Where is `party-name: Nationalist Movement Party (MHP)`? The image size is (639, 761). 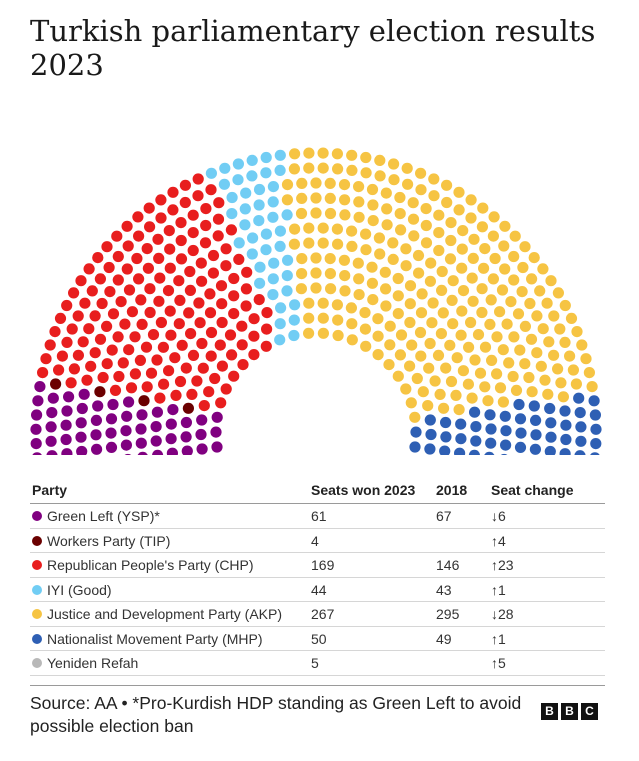 party-name: Nationalist Movement Party (MHP) is located at coordinates (155, 638).